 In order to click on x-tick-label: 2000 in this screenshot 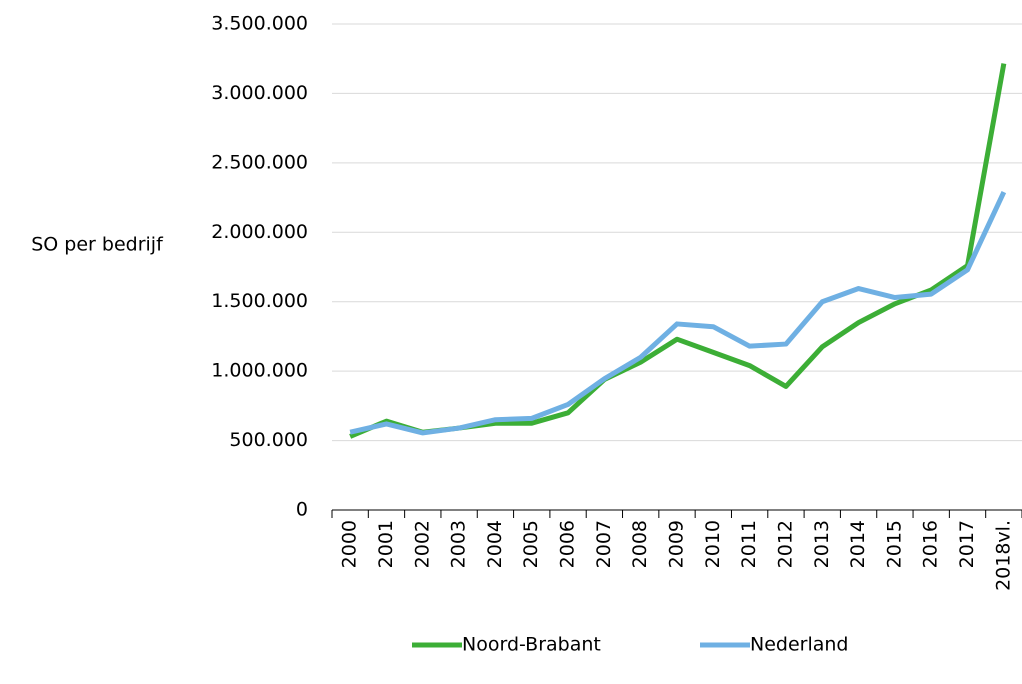, I will do `click(350, 544)`.